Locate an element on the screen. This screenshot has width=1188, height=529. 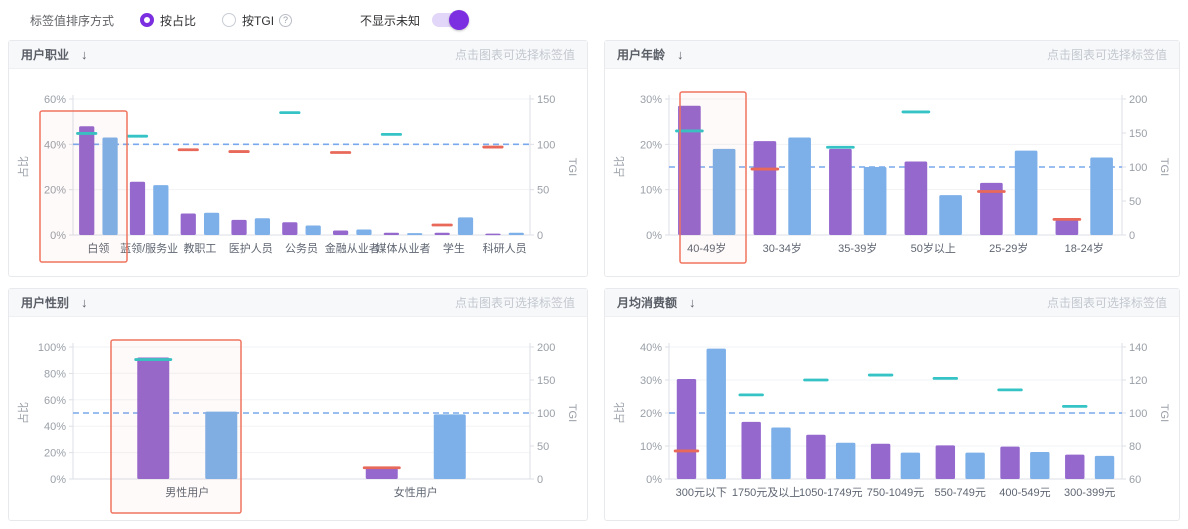
toggle-knob-icon is located at coordinates (459, 20).